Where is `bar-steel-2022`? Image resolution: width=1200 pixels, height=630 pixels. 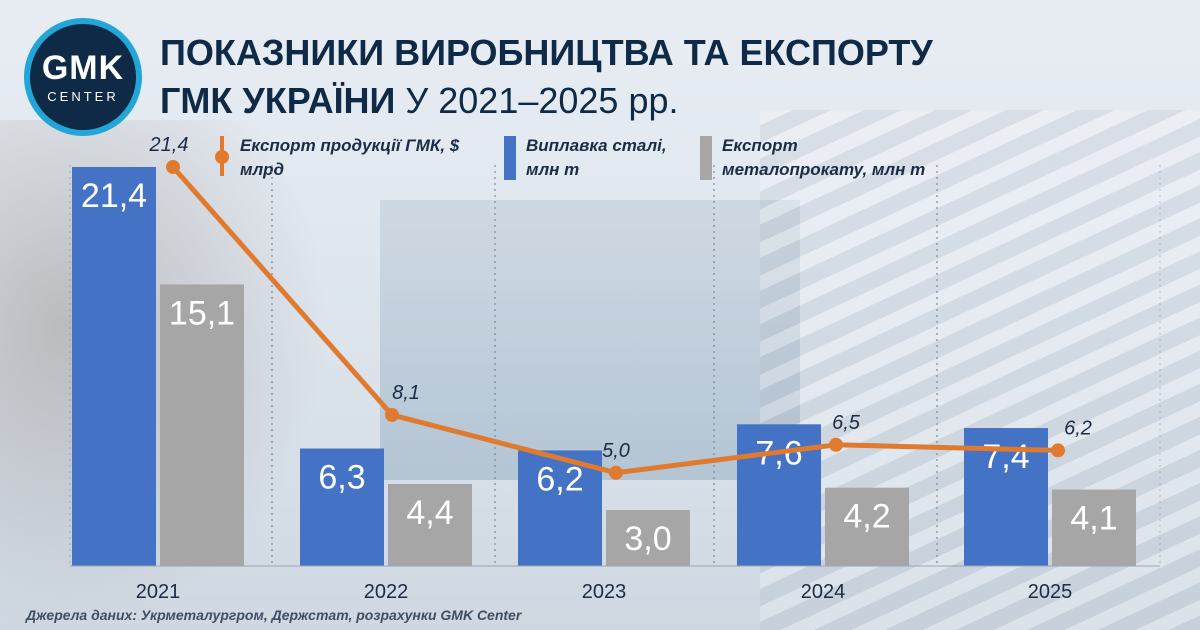 bar-steel-2022 is located at coordinates (342, 507).